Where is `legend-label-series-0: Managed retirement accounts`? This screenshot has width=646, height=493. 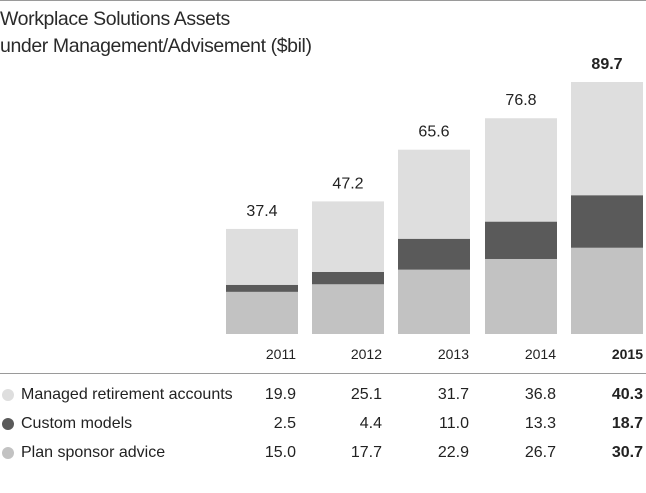 legend-label-series-0: Managed retirement accounts is located at coordinates (127, 394).